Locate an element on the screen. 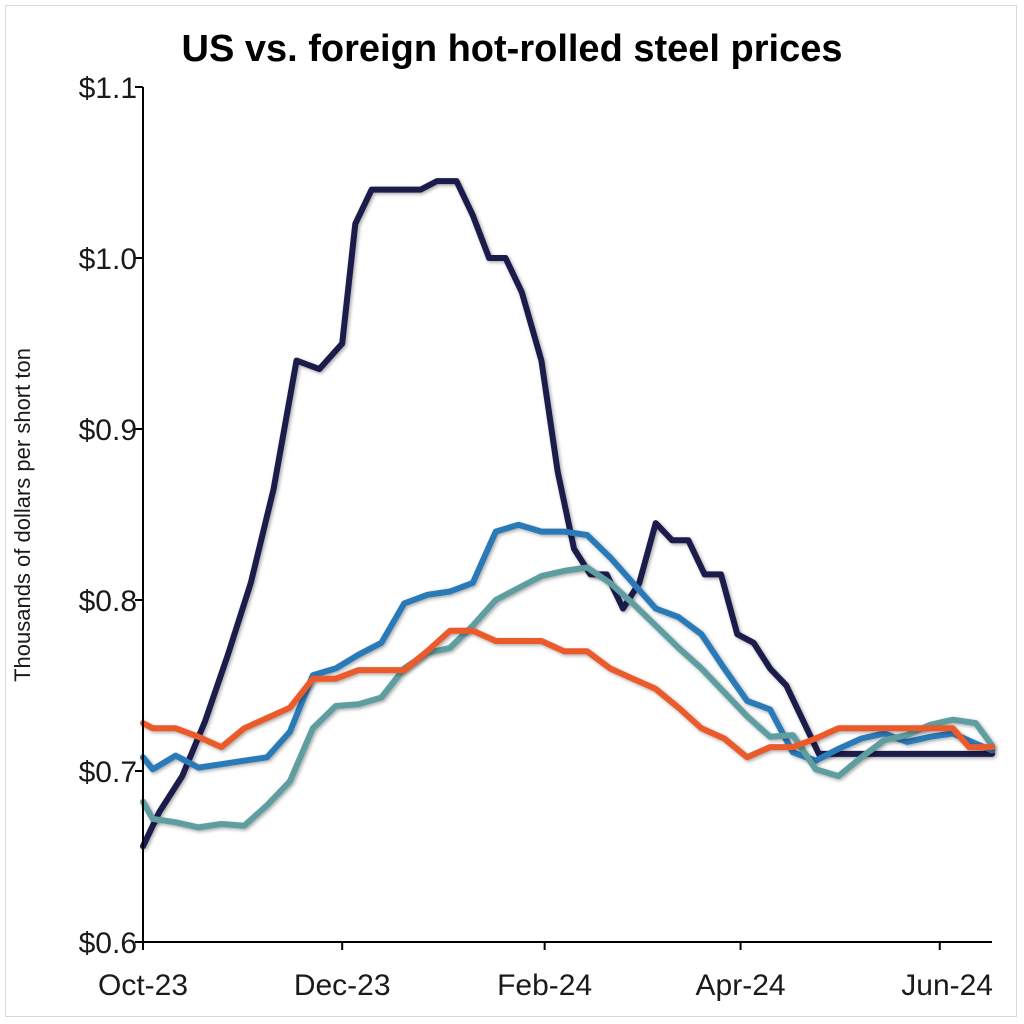  y-tick-label: $0.8 is located at coordinates (108, 601).